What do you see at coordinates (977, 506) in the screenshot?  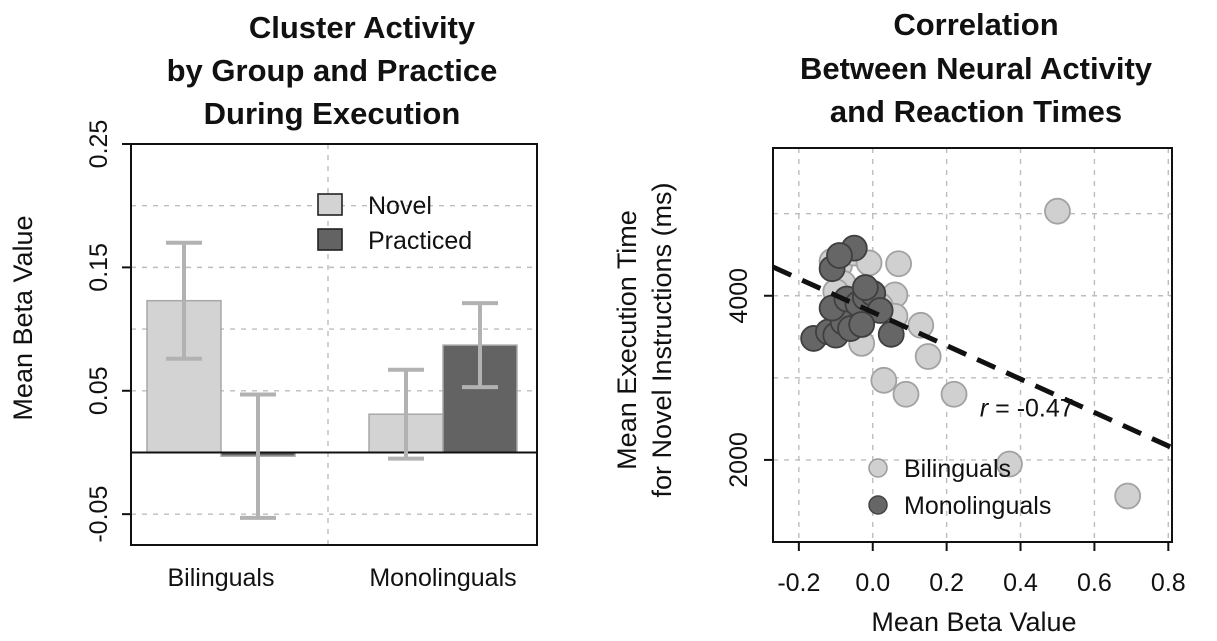 I see `legend-label-monolinguals: Monolinguals` at bounding box center [977, 506].